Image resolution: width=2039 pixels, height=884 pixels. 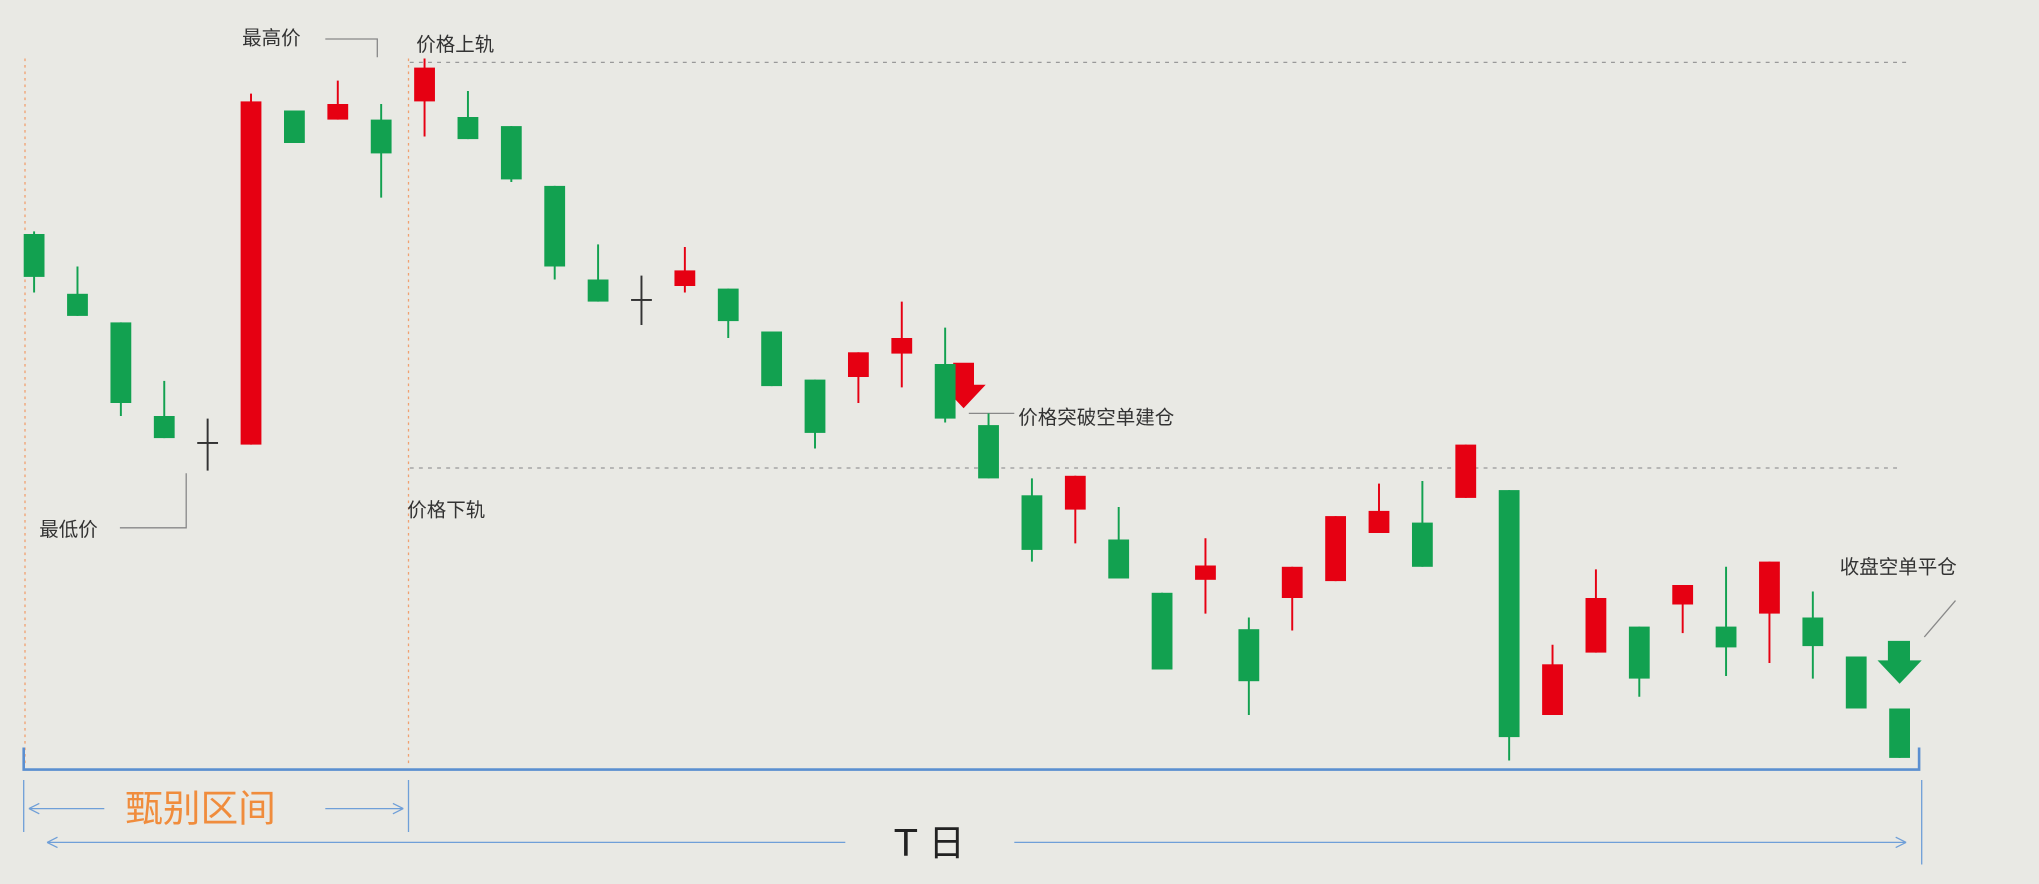 What do you see at coordinates (271, 38) in the screenshot?
I see `annotation: 最高价` at bounding box center [271, 38].